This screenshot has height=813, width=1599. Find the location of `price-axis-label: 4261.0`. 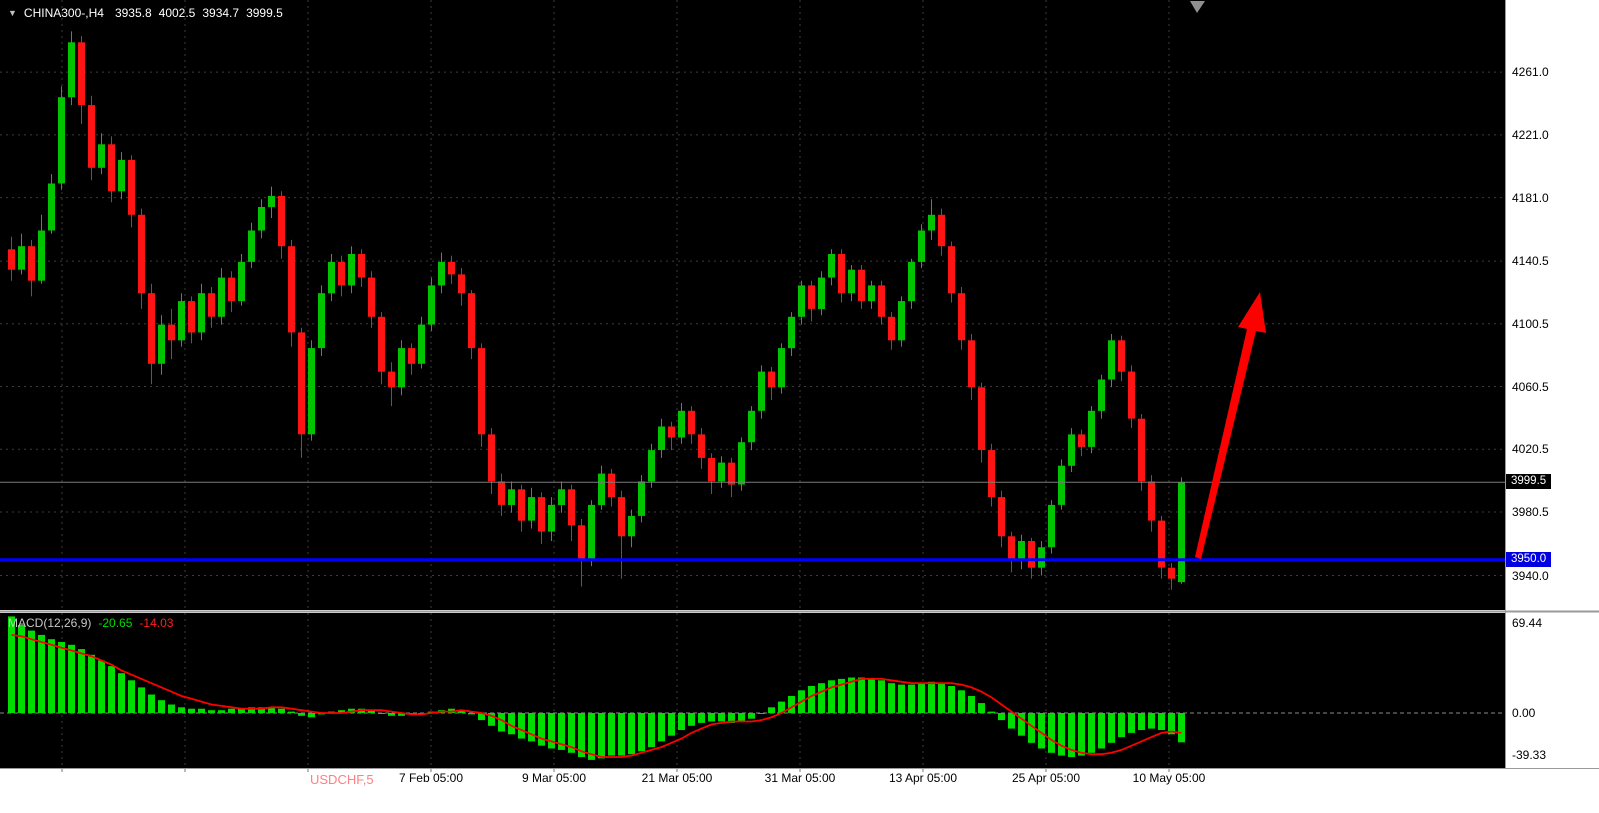

price-axis-label: 4261.0 is located at coordinates (1530, 72).